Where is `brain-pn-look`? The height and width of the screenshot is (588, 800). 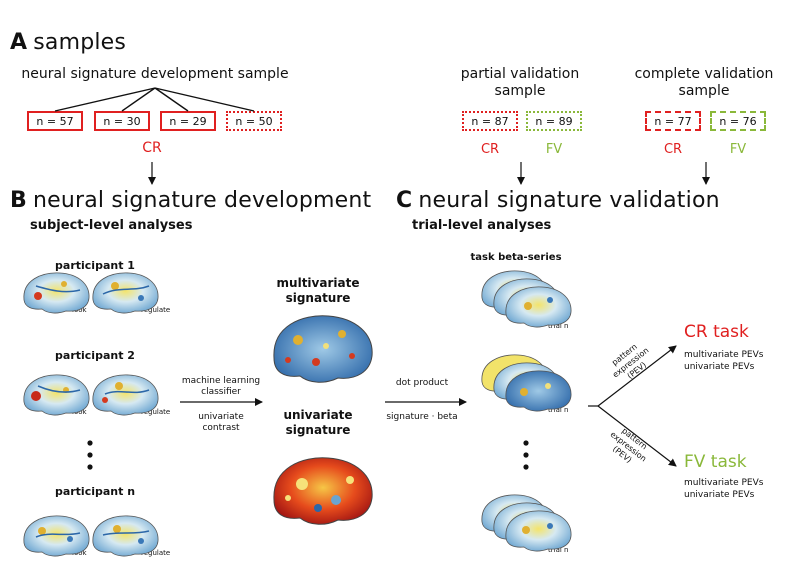 brain-pn-look is located at coordinates (56, 536).